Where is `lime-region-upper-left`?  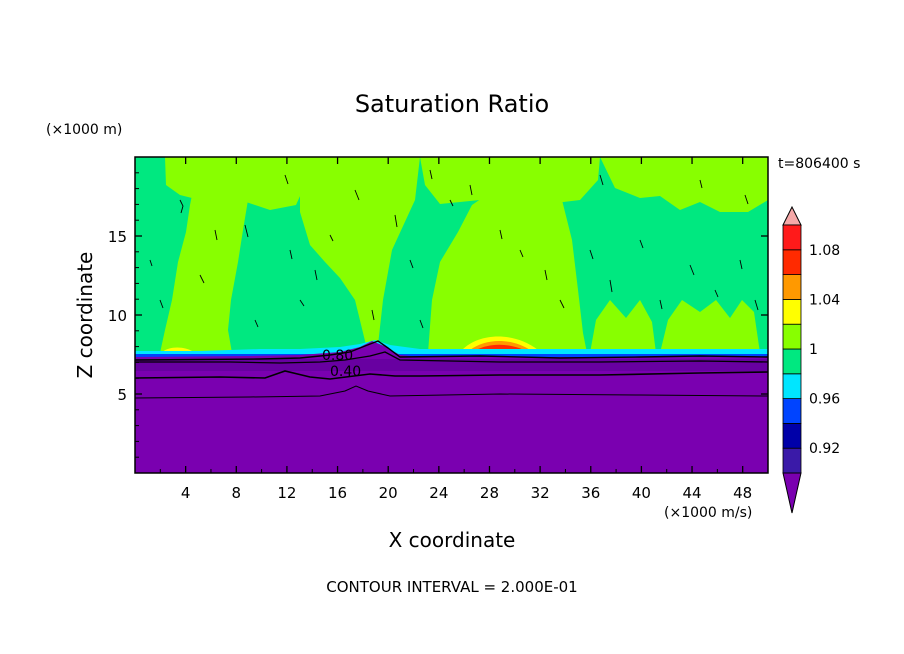 lime-region-upper-left is located at coordinates (235, 183).